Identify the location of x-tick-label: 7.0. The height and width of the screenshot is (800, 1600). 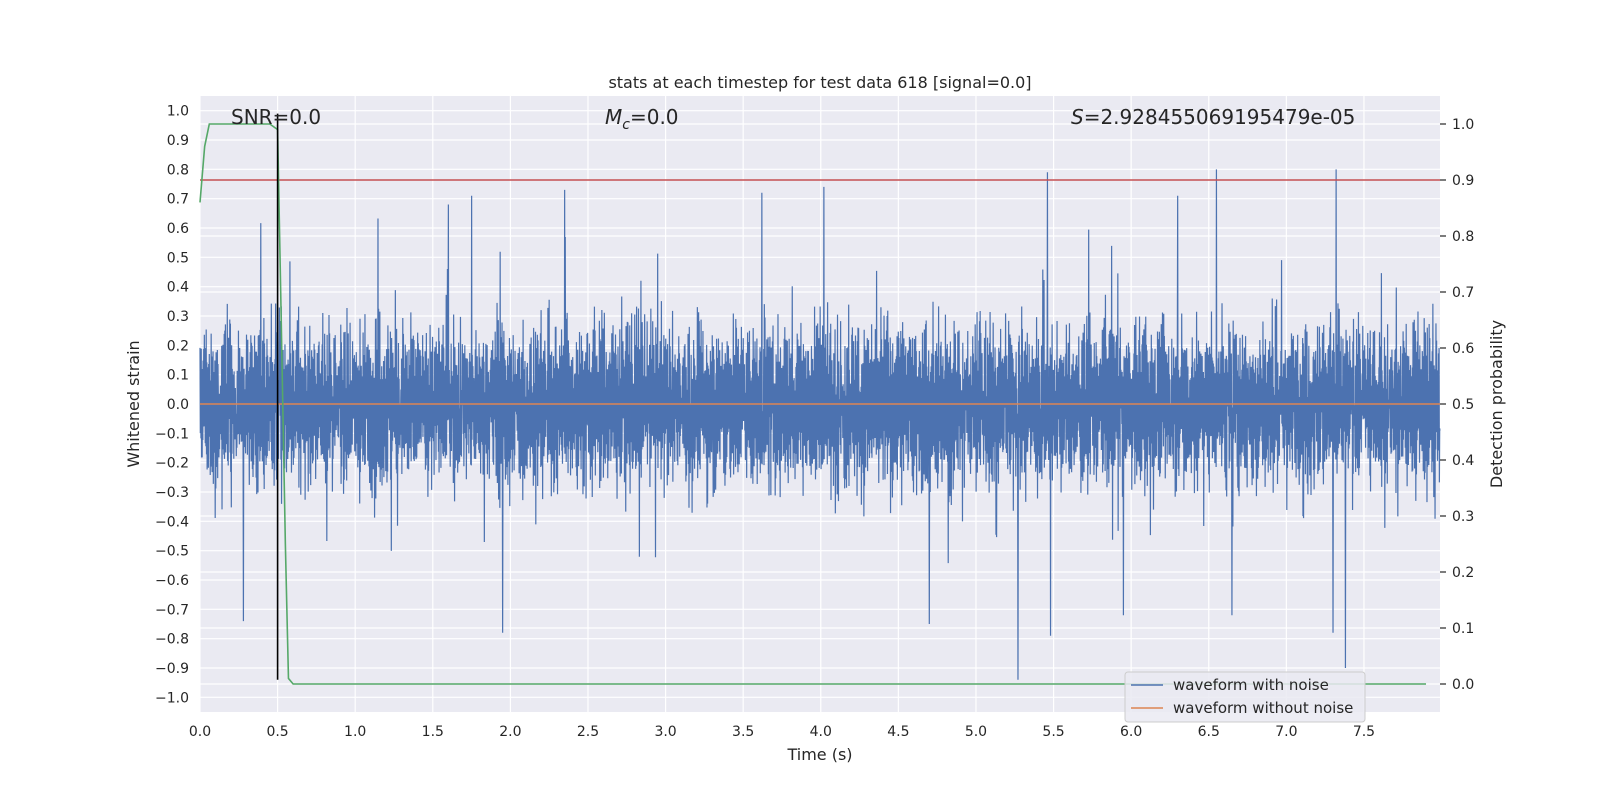
(1286, 732).